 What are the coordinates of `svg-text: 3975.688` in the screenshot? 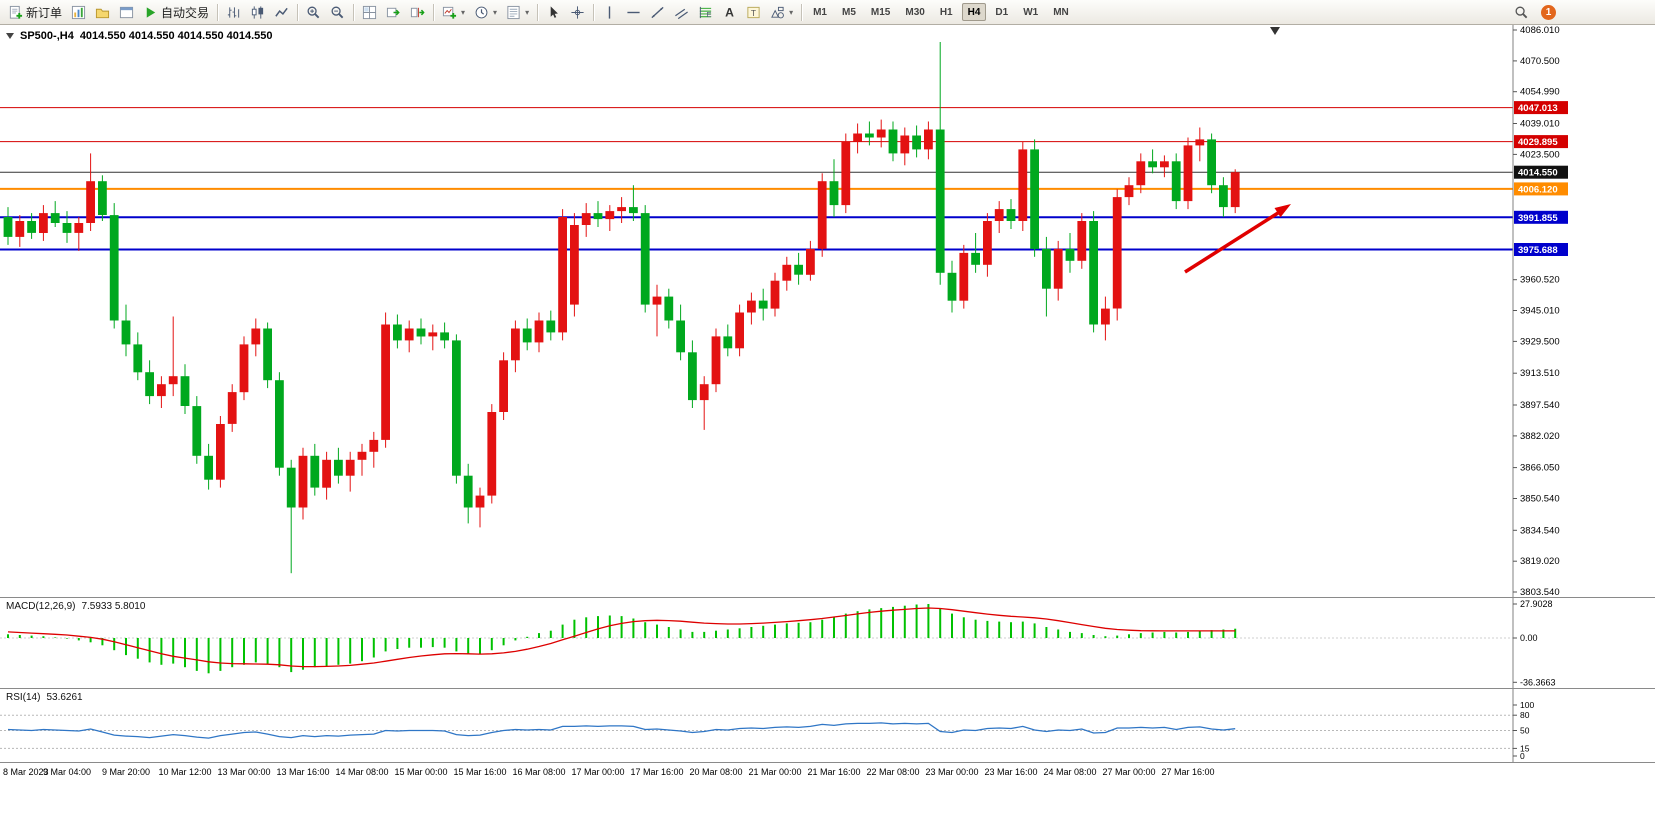 It's located at (1538, 250).